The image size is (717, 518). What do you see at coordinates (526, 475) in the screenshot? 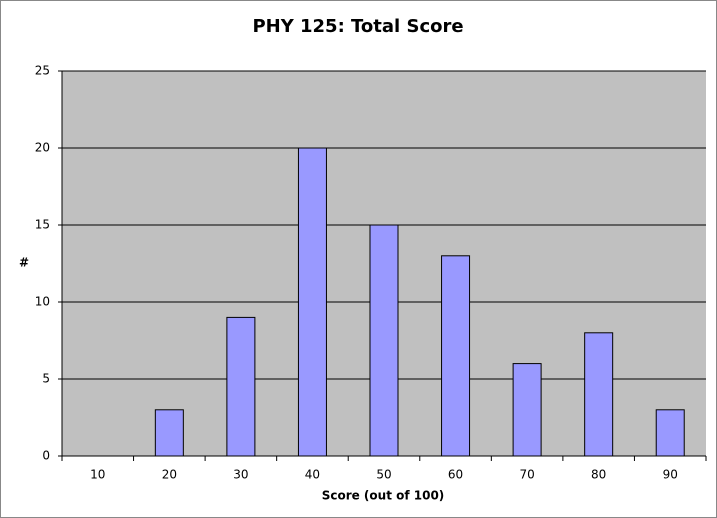
I see `x-tick-label: 70` at bounding box center [526, 475].